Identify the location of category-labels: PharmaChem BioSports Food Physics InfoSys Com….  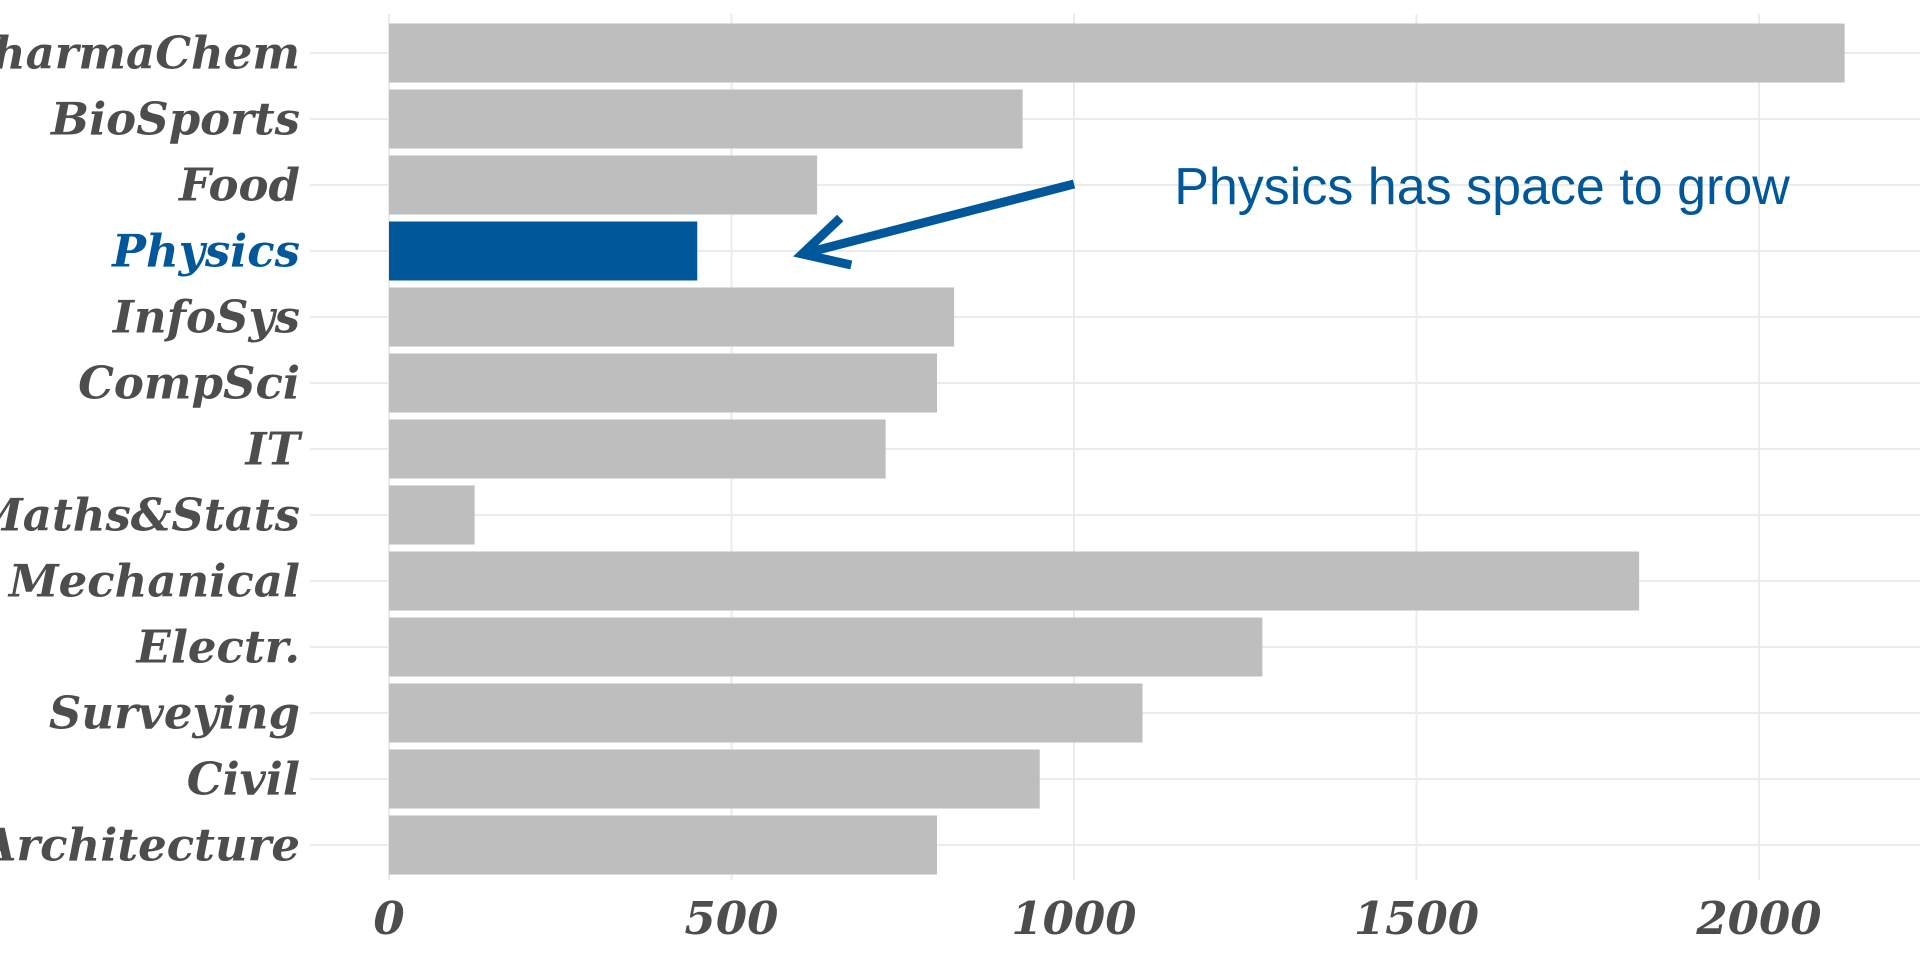
(152, 449).